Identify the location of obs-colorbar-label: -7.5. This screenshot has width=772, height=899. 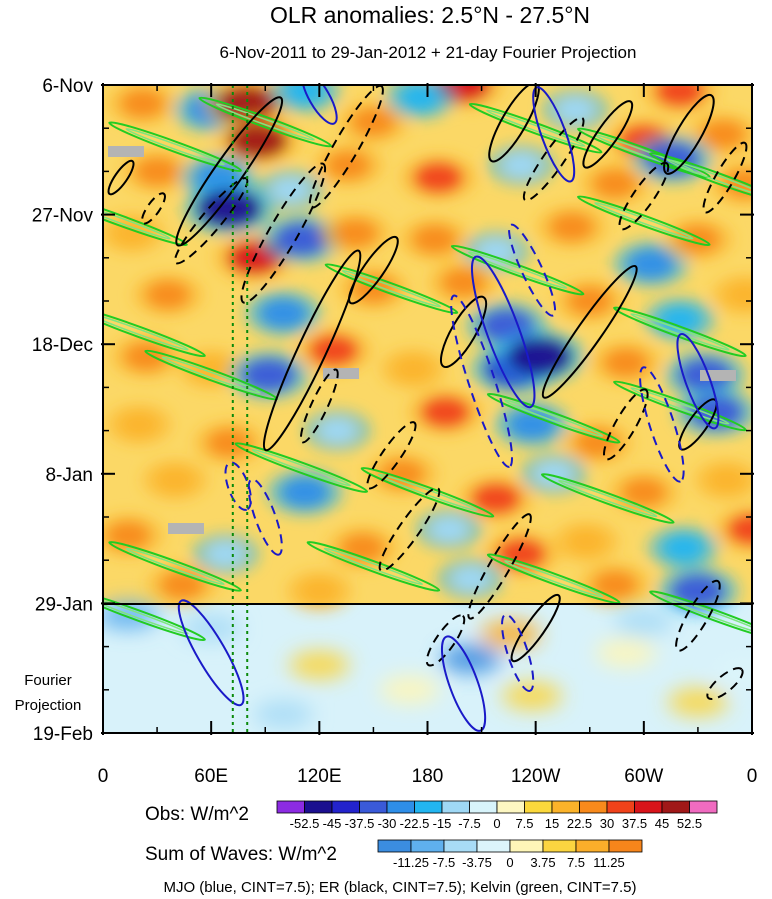
(469, 823).